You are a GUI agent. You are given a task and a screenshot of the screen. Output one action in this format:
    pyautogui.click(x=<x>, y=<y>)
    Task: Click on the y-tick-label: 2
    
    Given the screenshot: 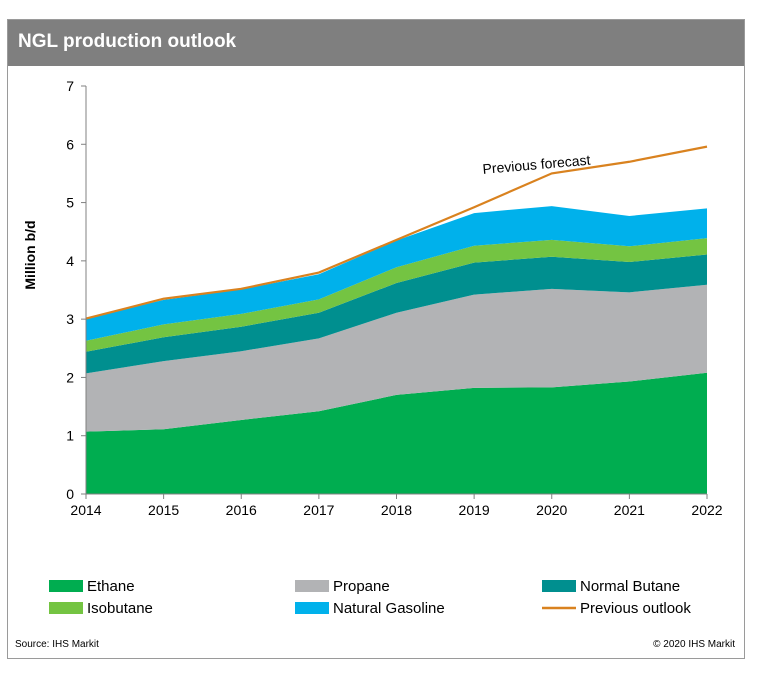 What is the action you would take?
    pyautogui.click(x=70, y=377)
    